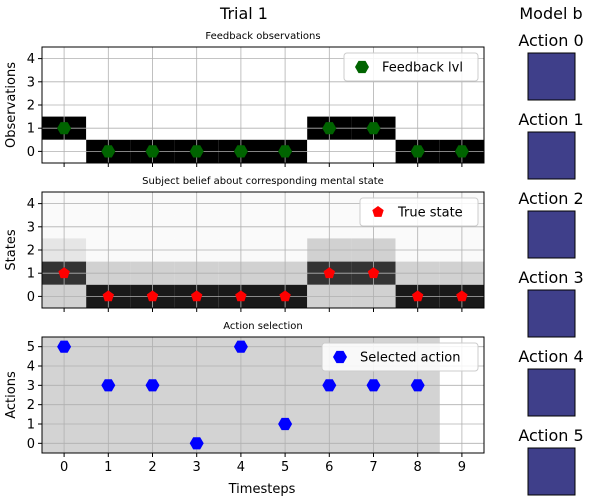 This screenshot has width=600, height=500. What do you see at coordinates (410, 358) in the screenshot?
I see `legend-label: Selected action` at bounding box center [410, 358].